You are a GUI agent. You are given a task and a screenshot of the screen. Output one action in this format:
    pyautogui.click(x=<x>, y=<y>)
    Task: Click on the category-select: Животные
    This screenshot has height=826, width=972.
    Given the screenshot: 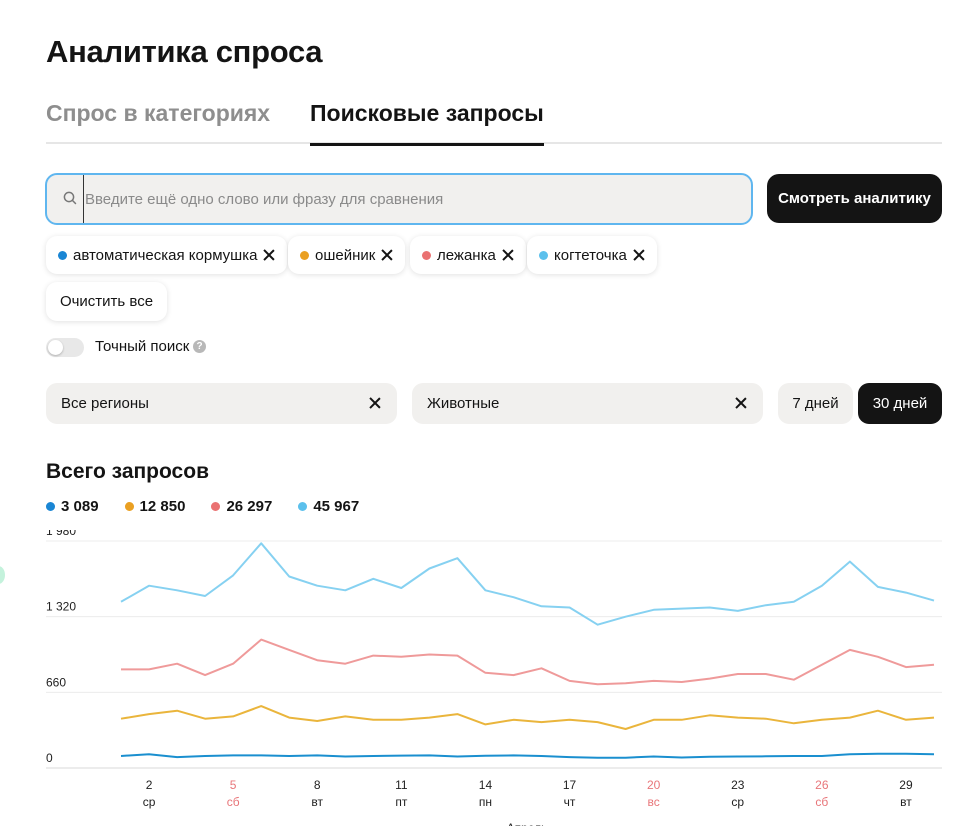 What is the action you would take?
    pyautogui.click(x=587, y=403)
    